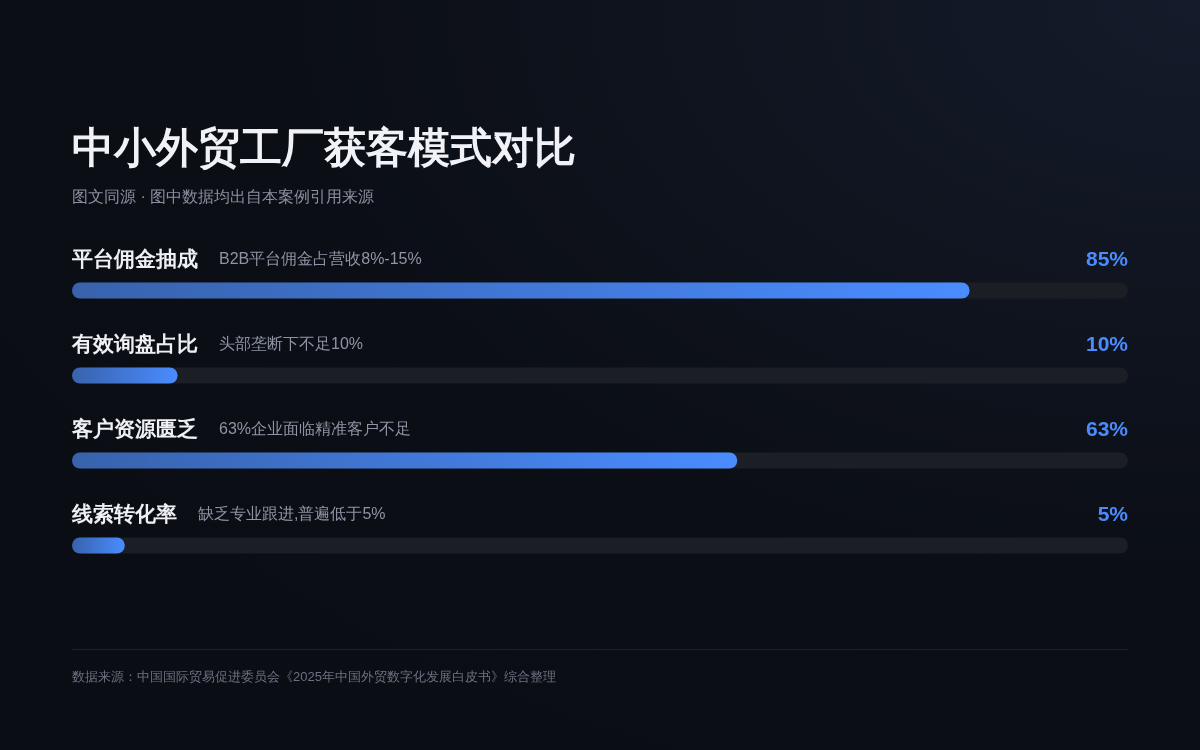  I want to click on y-tick-label: 线索转化率, so click(124, 513).